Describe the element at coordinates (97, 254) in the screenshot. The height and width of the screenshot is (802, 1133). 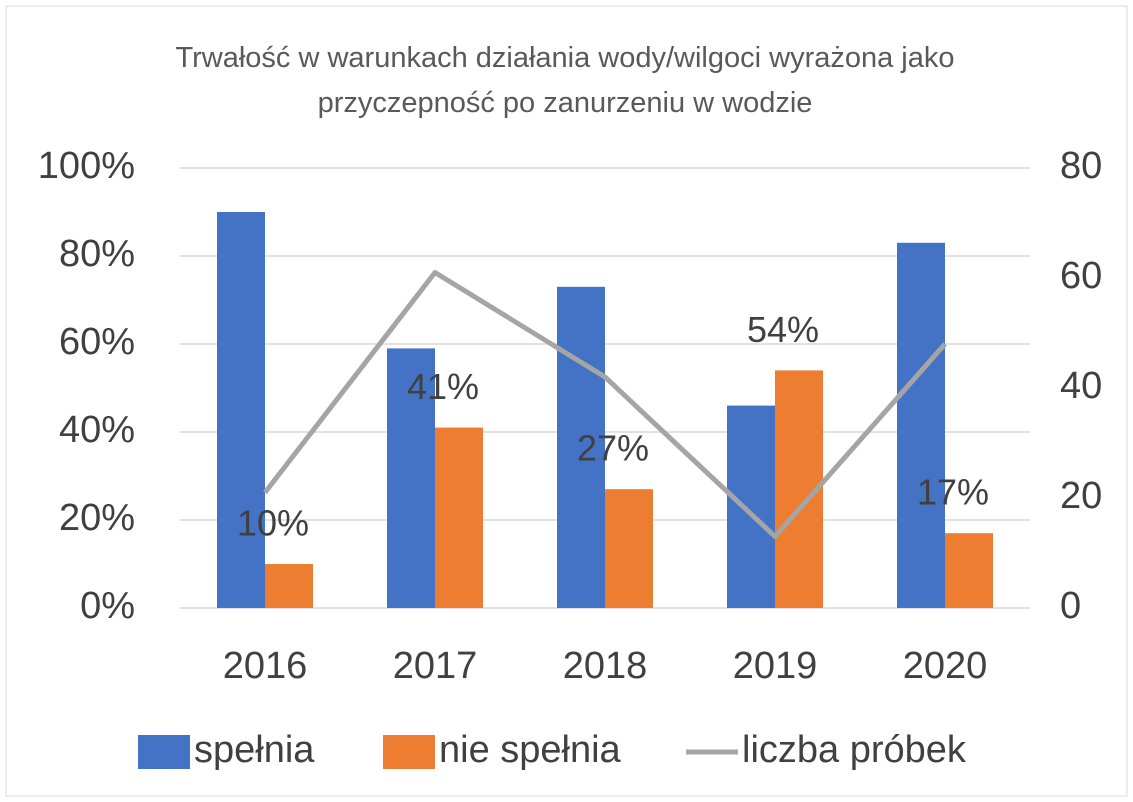
I see `y-tick-label: 80%` at that location.